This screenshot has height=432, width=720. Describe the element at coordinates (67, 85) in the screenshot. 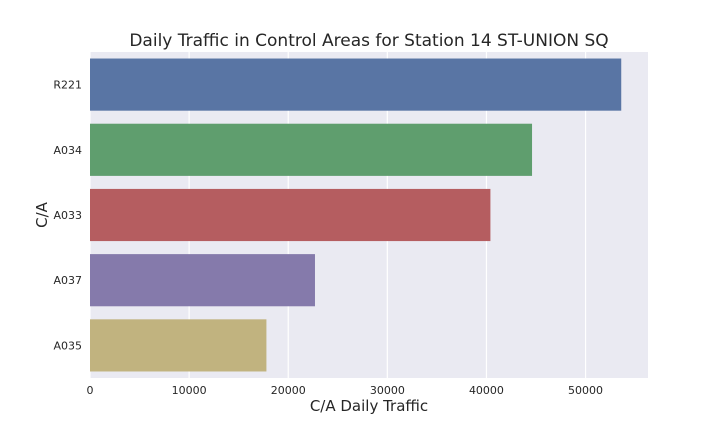

I see `y-tick-label: R221` at that location.